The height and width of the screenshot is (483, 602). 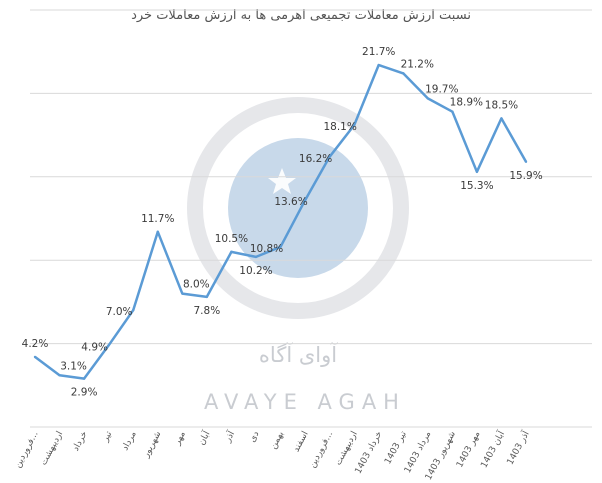 What do you see at coordinates (518, 447) in the screenshot?
I see `x-tick-label: آذر 1403` at bounding box center [518, 447].